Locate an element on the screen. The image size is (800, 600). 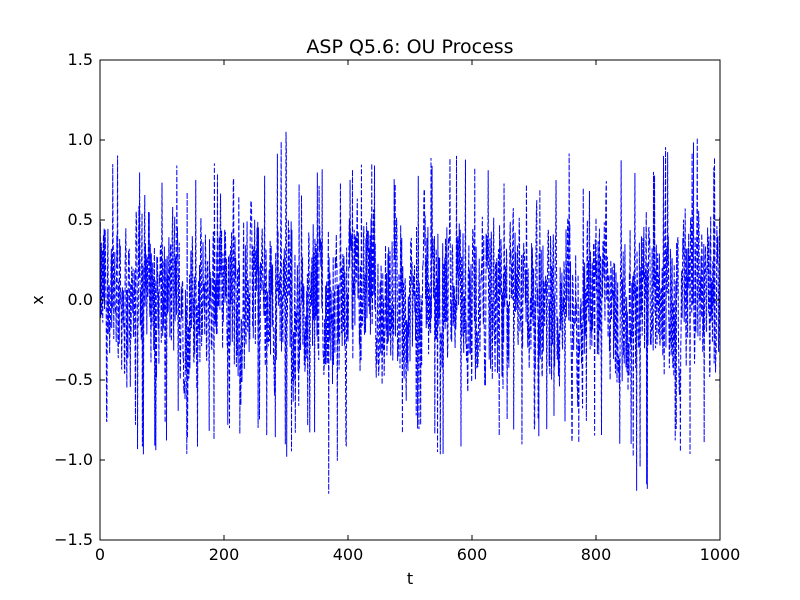
x-tick-label: 1000 is located at coordinates (720, 554).